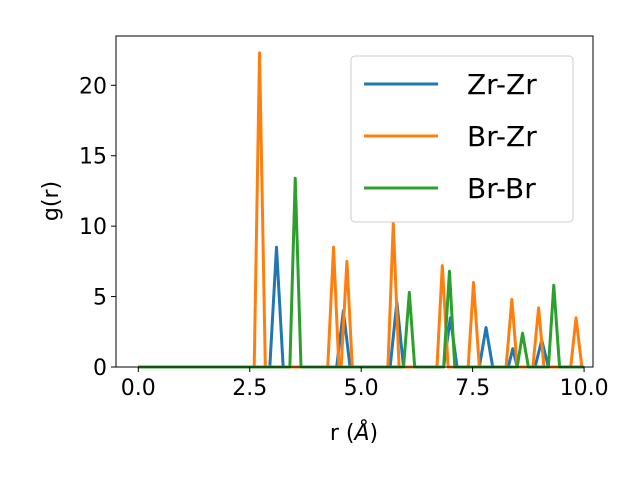 The image size is (640, 480). What do you see at coordinates (502, 84) in the screenshot?
I see `legend-label-zr-zr: Zr-Zr` at bounding box center [502, 84].